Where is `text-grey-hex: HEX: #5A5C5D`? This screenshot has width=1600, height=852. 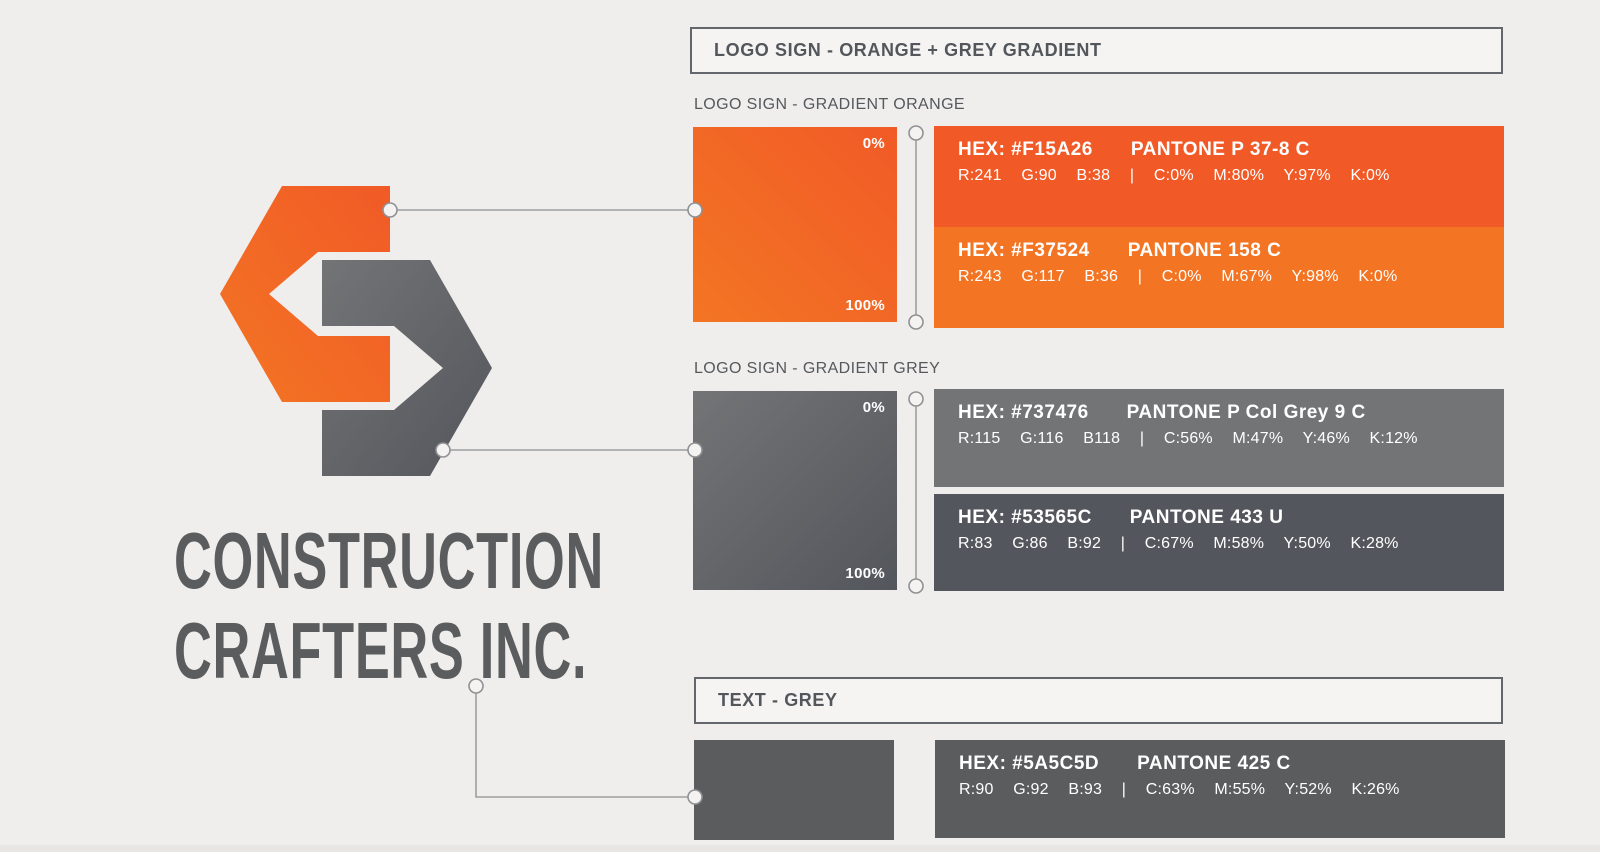
text-grey-hex: HEX: #5A5C5D is located at coordinates (1029, 763).